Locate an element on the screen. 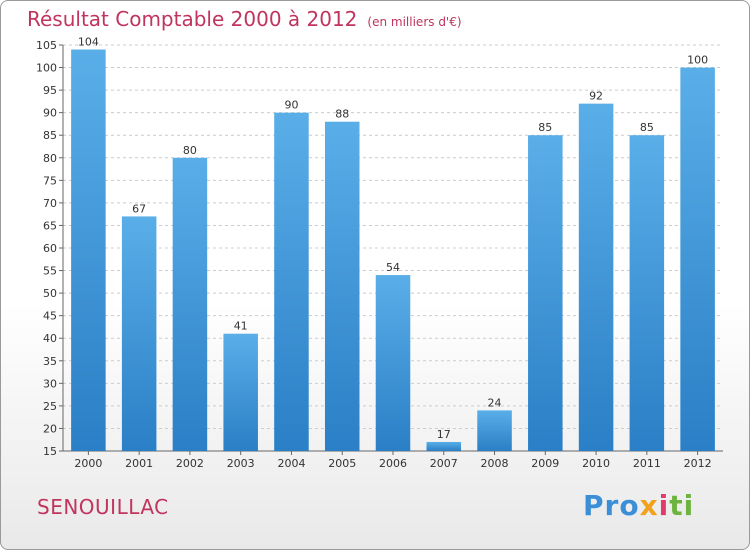 This screenshot has height=550, width=750. title-text: Résultat Comptable 2000 à 2012 is located at coordinates (192, 19).